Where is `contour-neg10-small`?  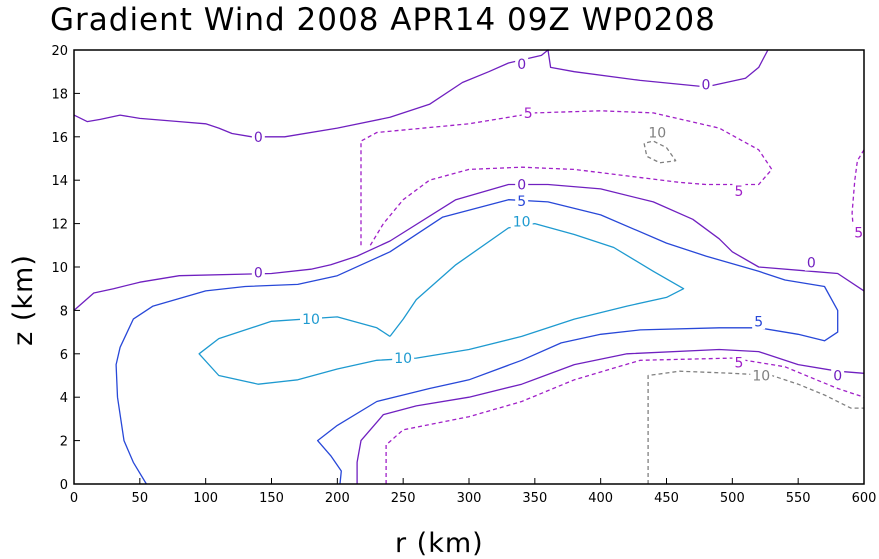
contour-neg10-small is located at coordinates (660, 152).